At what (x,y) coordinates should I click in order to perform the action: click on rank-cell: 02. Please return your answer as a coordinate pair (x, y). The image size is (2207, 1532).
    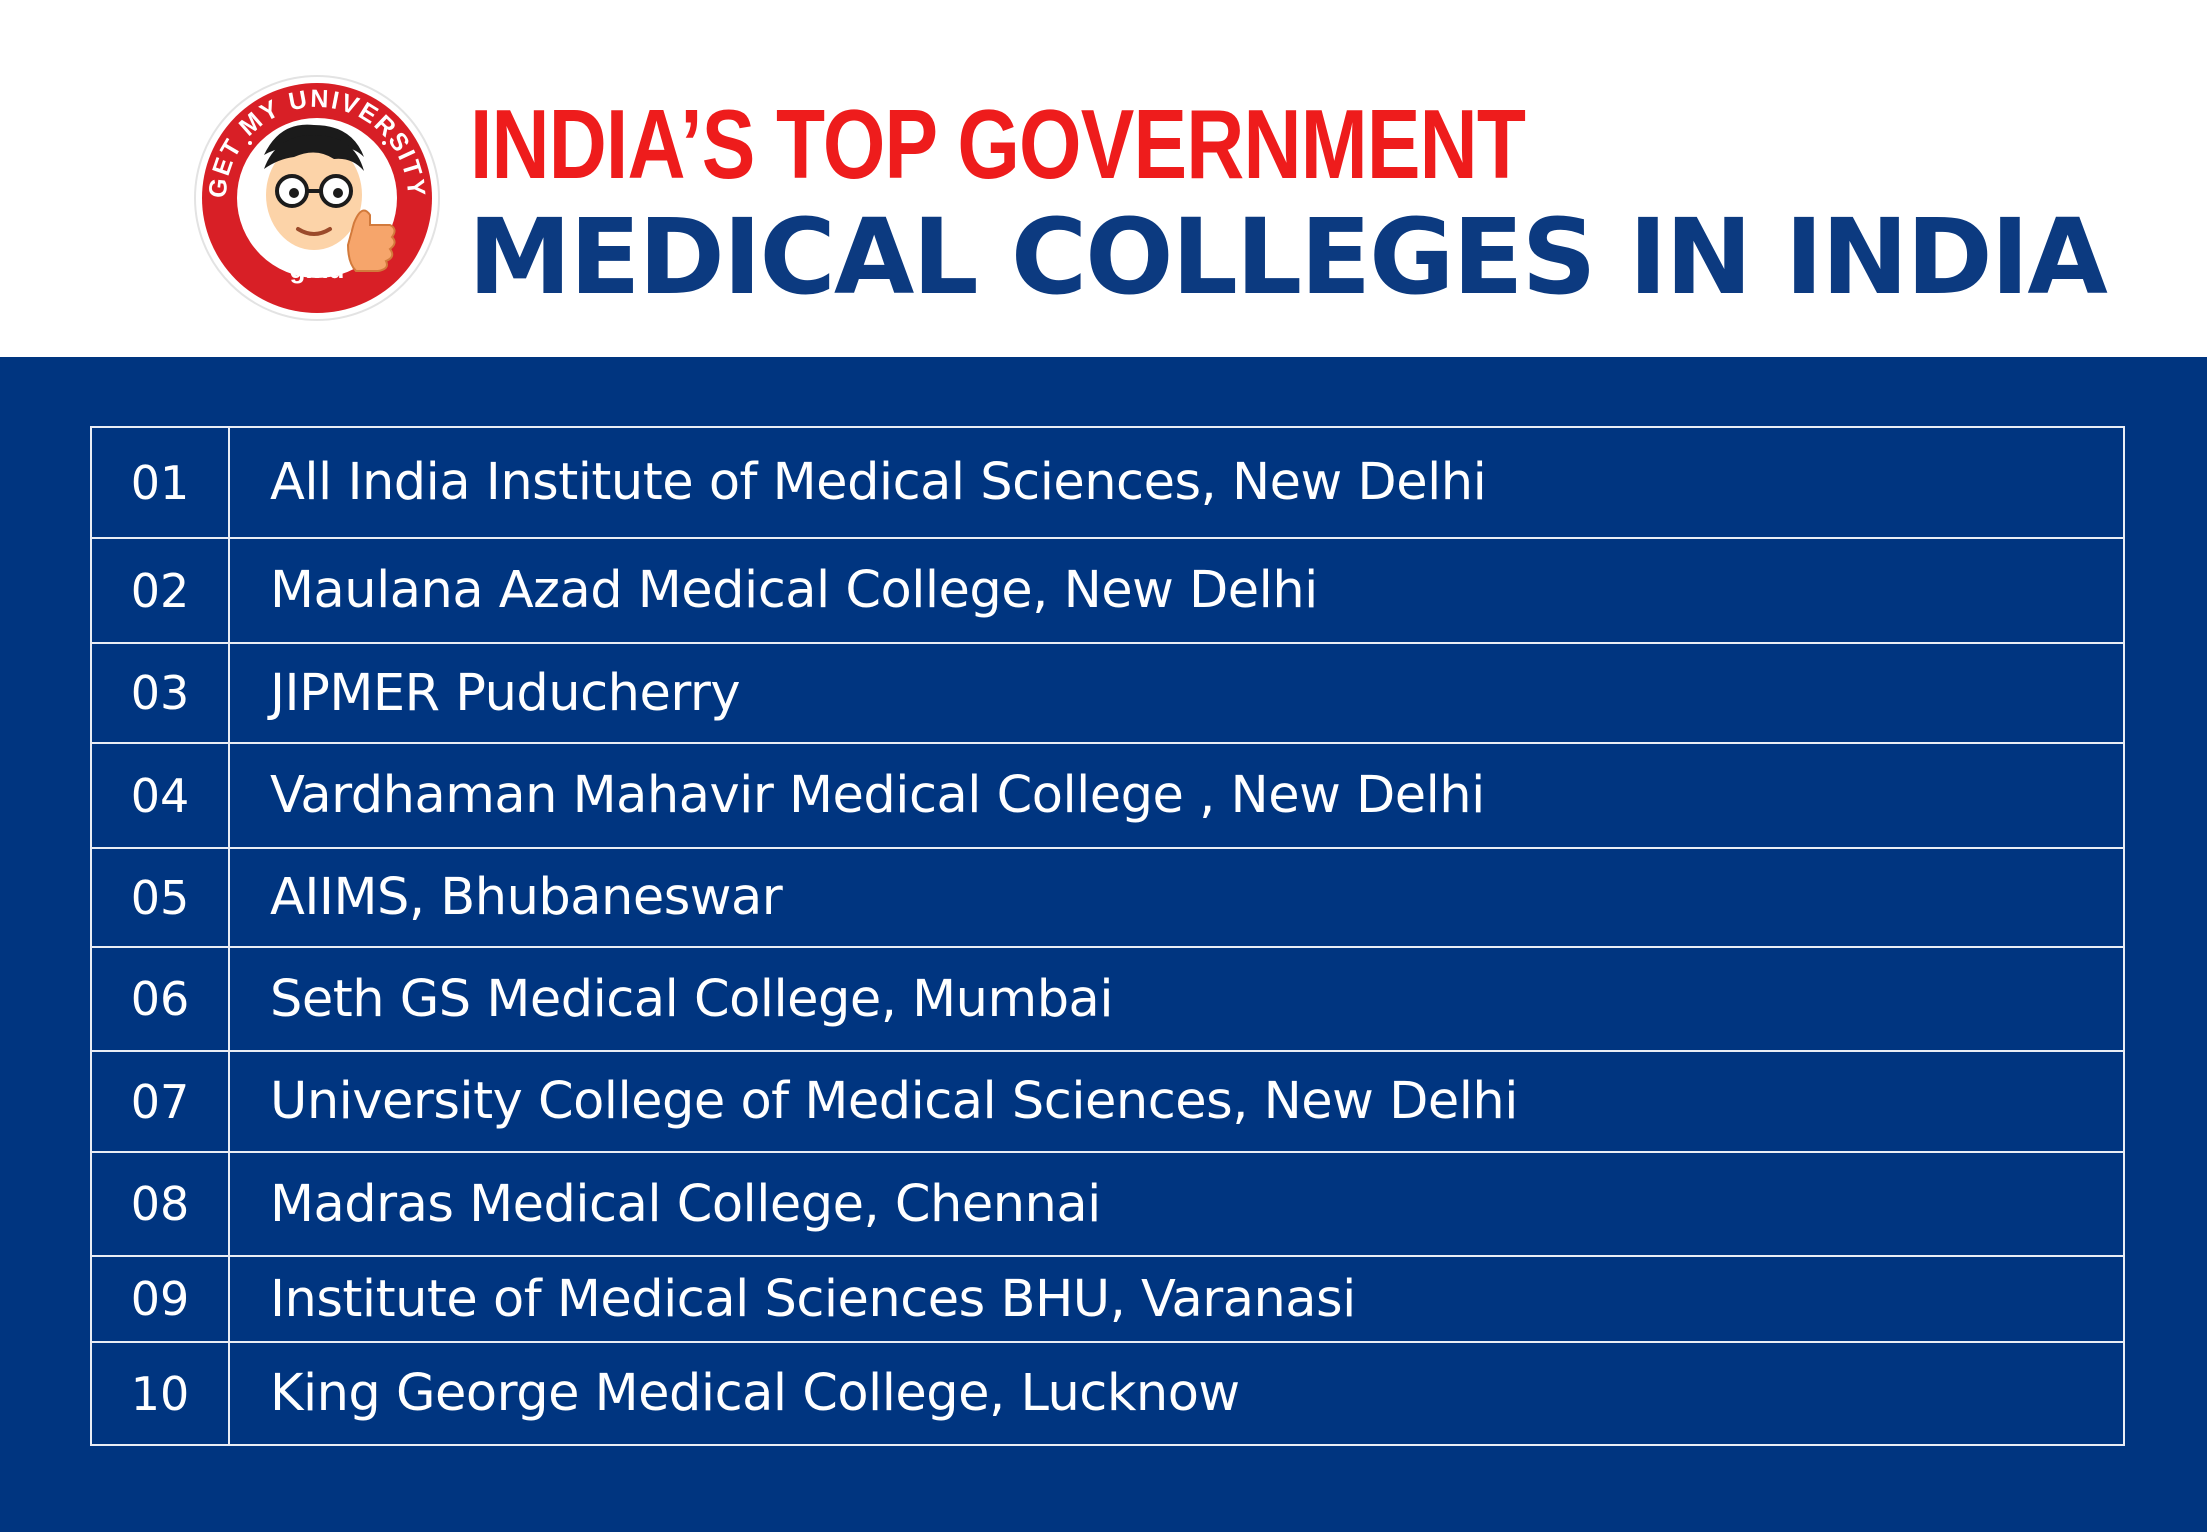
    Looking at the image, I should click on (160, 590).